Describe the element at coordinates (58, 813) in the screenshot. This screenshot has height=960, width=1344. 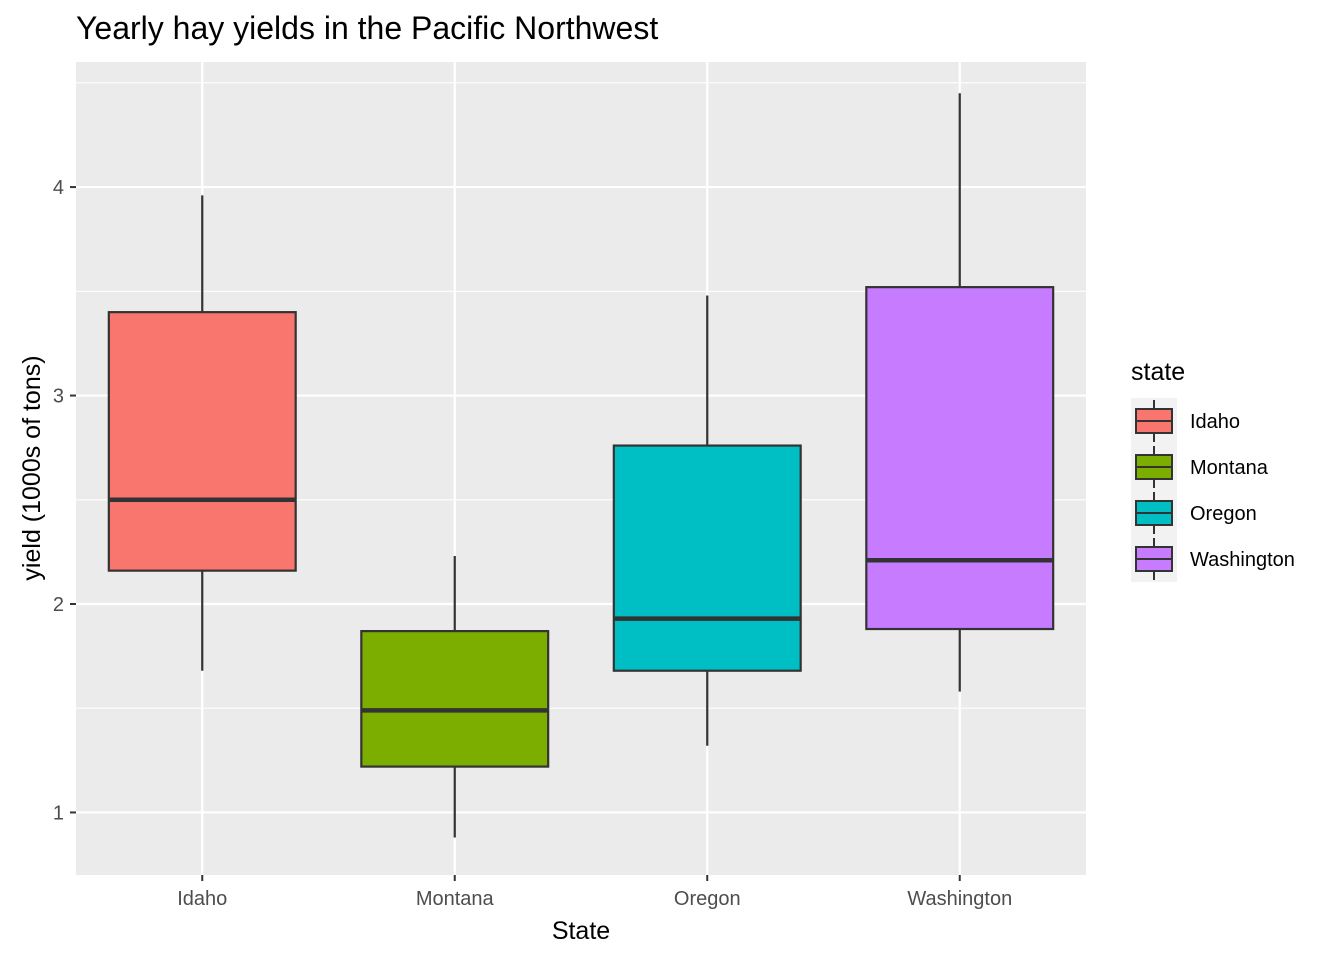
I see `y-tick-label: 1` at that location.